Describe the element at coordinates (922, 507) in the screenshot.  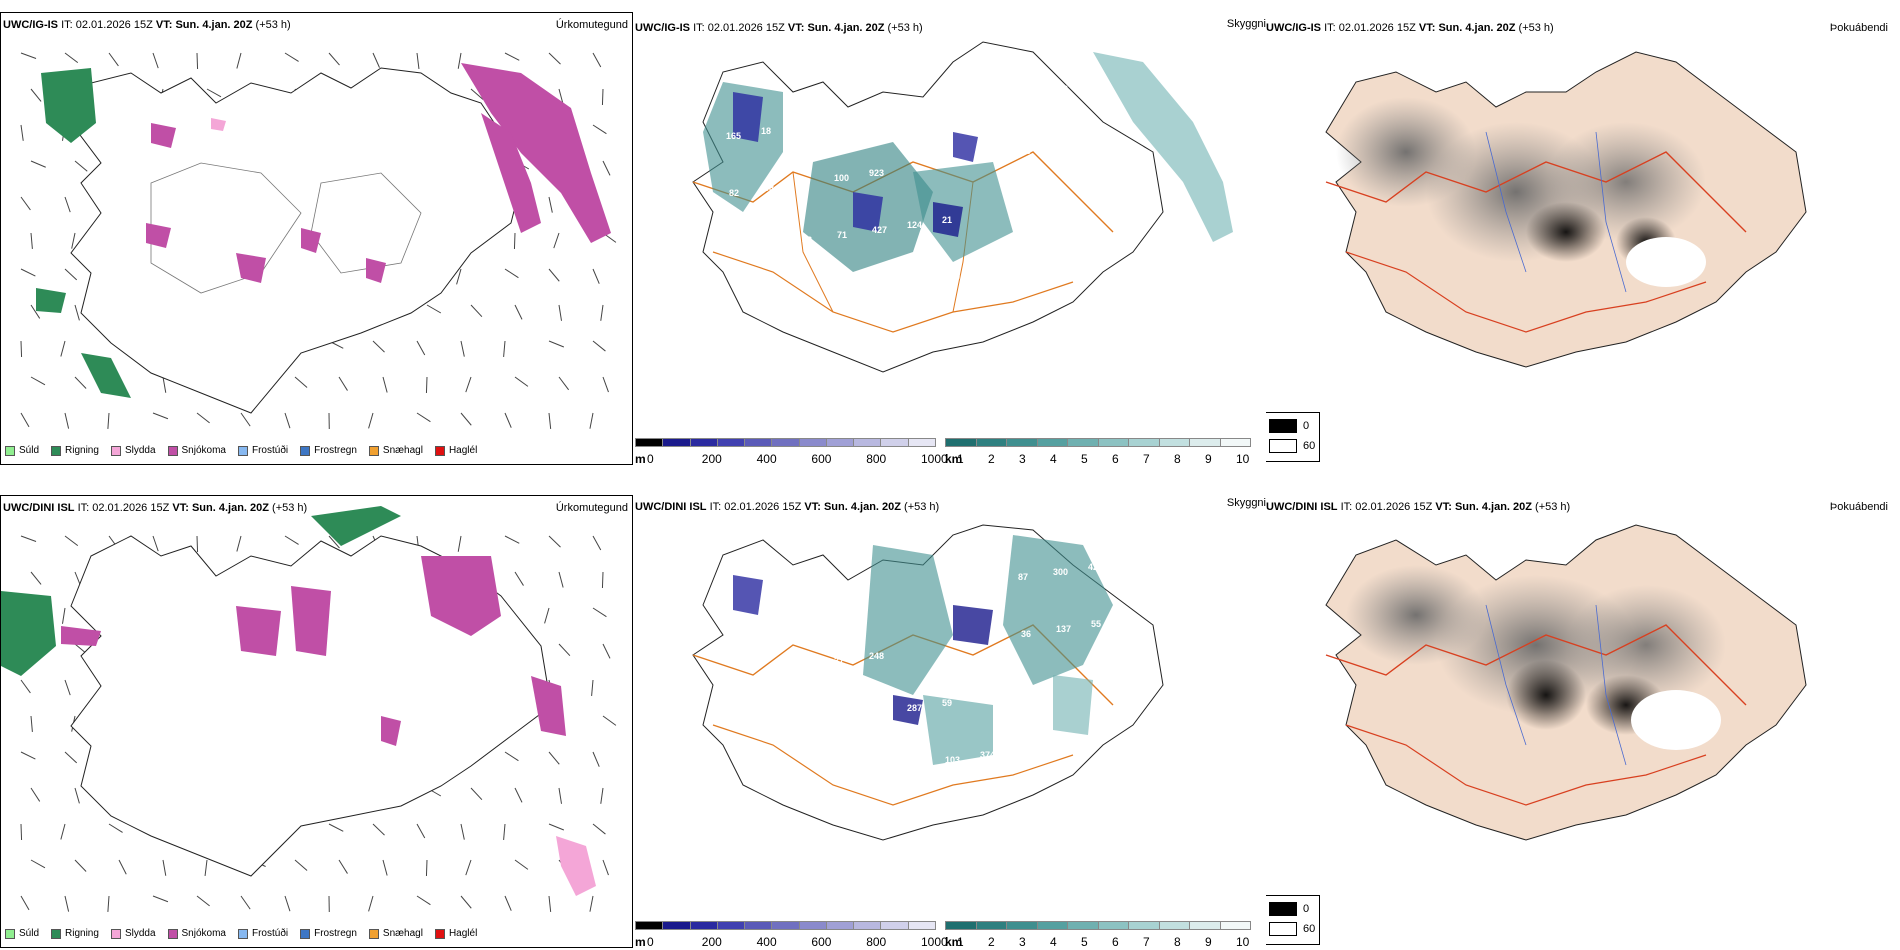
I see `lead-time: (+53 h)` at that location.